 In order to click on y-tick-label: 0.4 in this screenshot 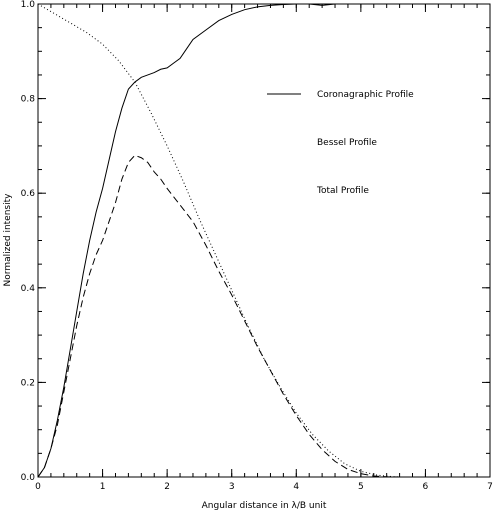, I will do `click(28, 289)`.